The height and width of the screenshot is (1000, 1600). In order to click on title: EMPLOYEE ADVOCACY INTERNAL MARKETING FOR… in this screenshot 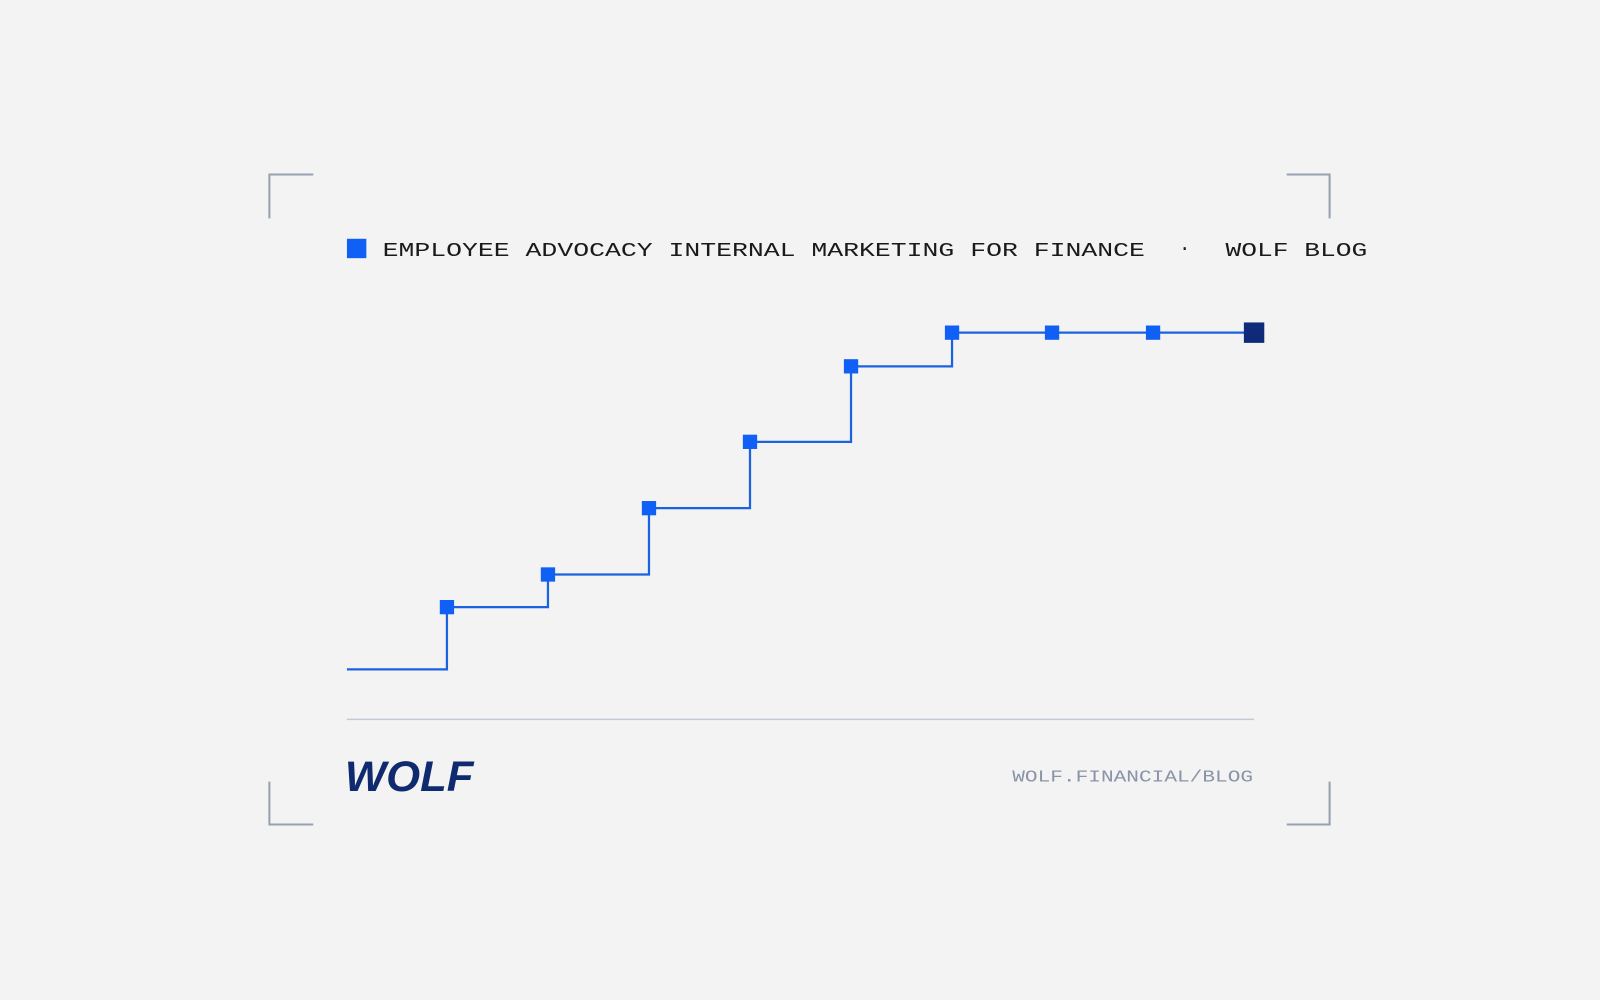, I will do `click(764, 251)`.